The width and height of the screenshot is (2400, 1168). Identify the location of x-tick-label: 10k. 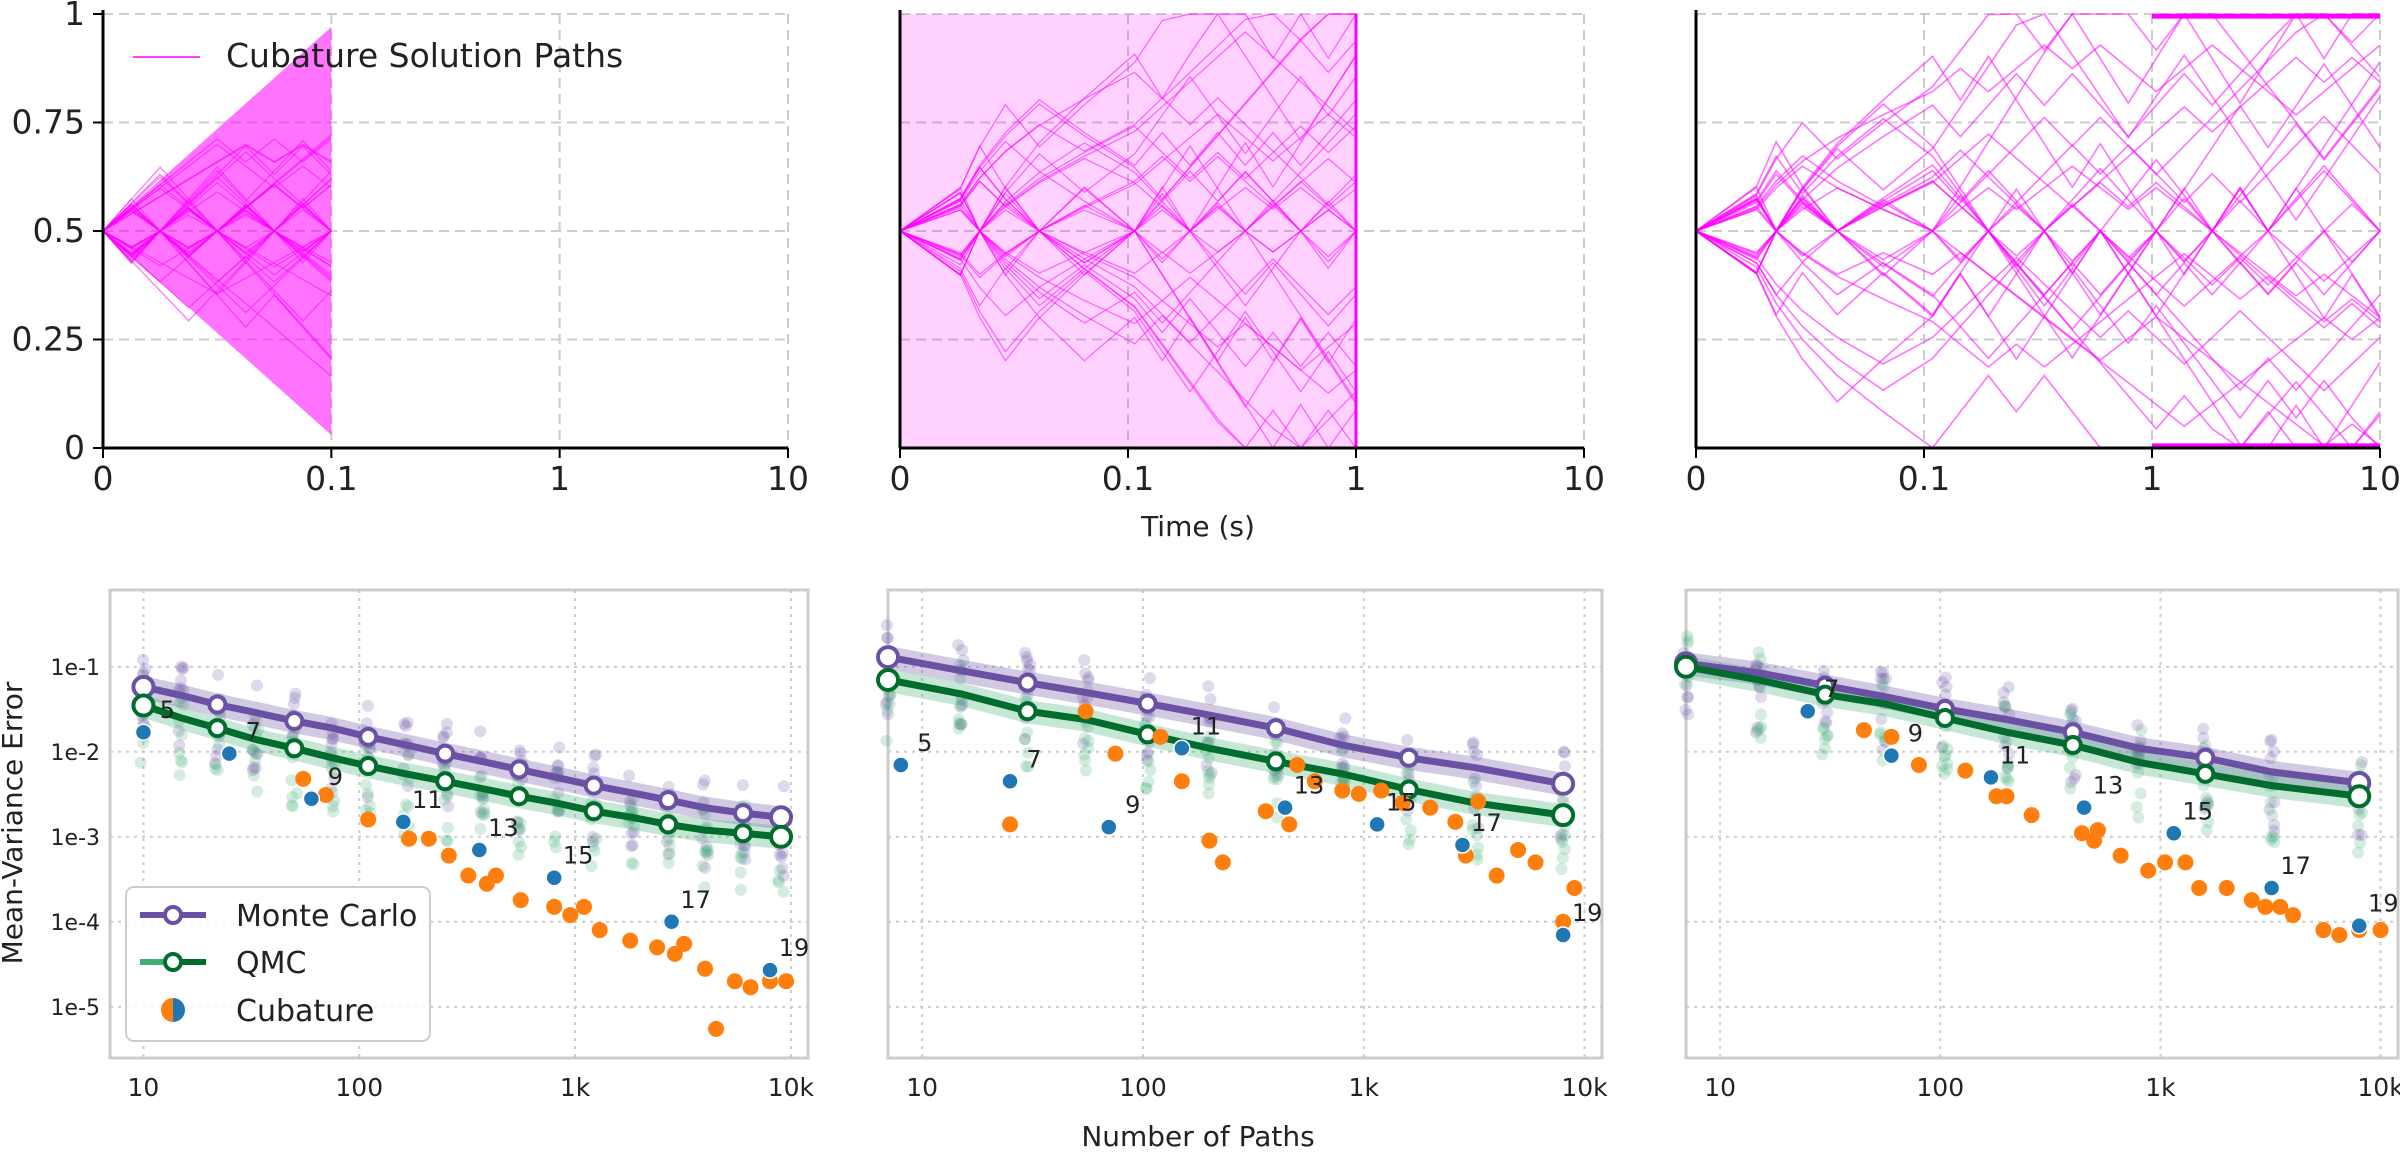
(791, 1087).